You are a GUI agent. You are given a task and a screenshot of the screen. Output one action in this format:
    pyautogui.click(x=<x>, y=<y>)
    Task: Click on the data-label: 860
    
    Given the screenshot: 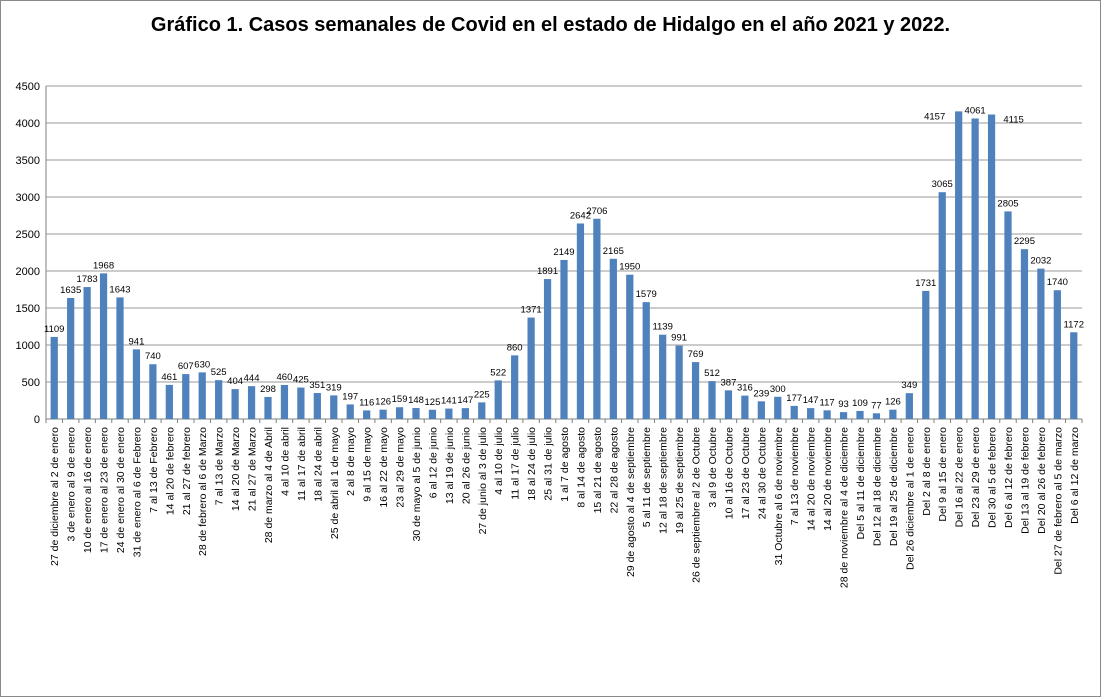 What is the action you would take?
    pyautogui.click(x=515, y=347)
    